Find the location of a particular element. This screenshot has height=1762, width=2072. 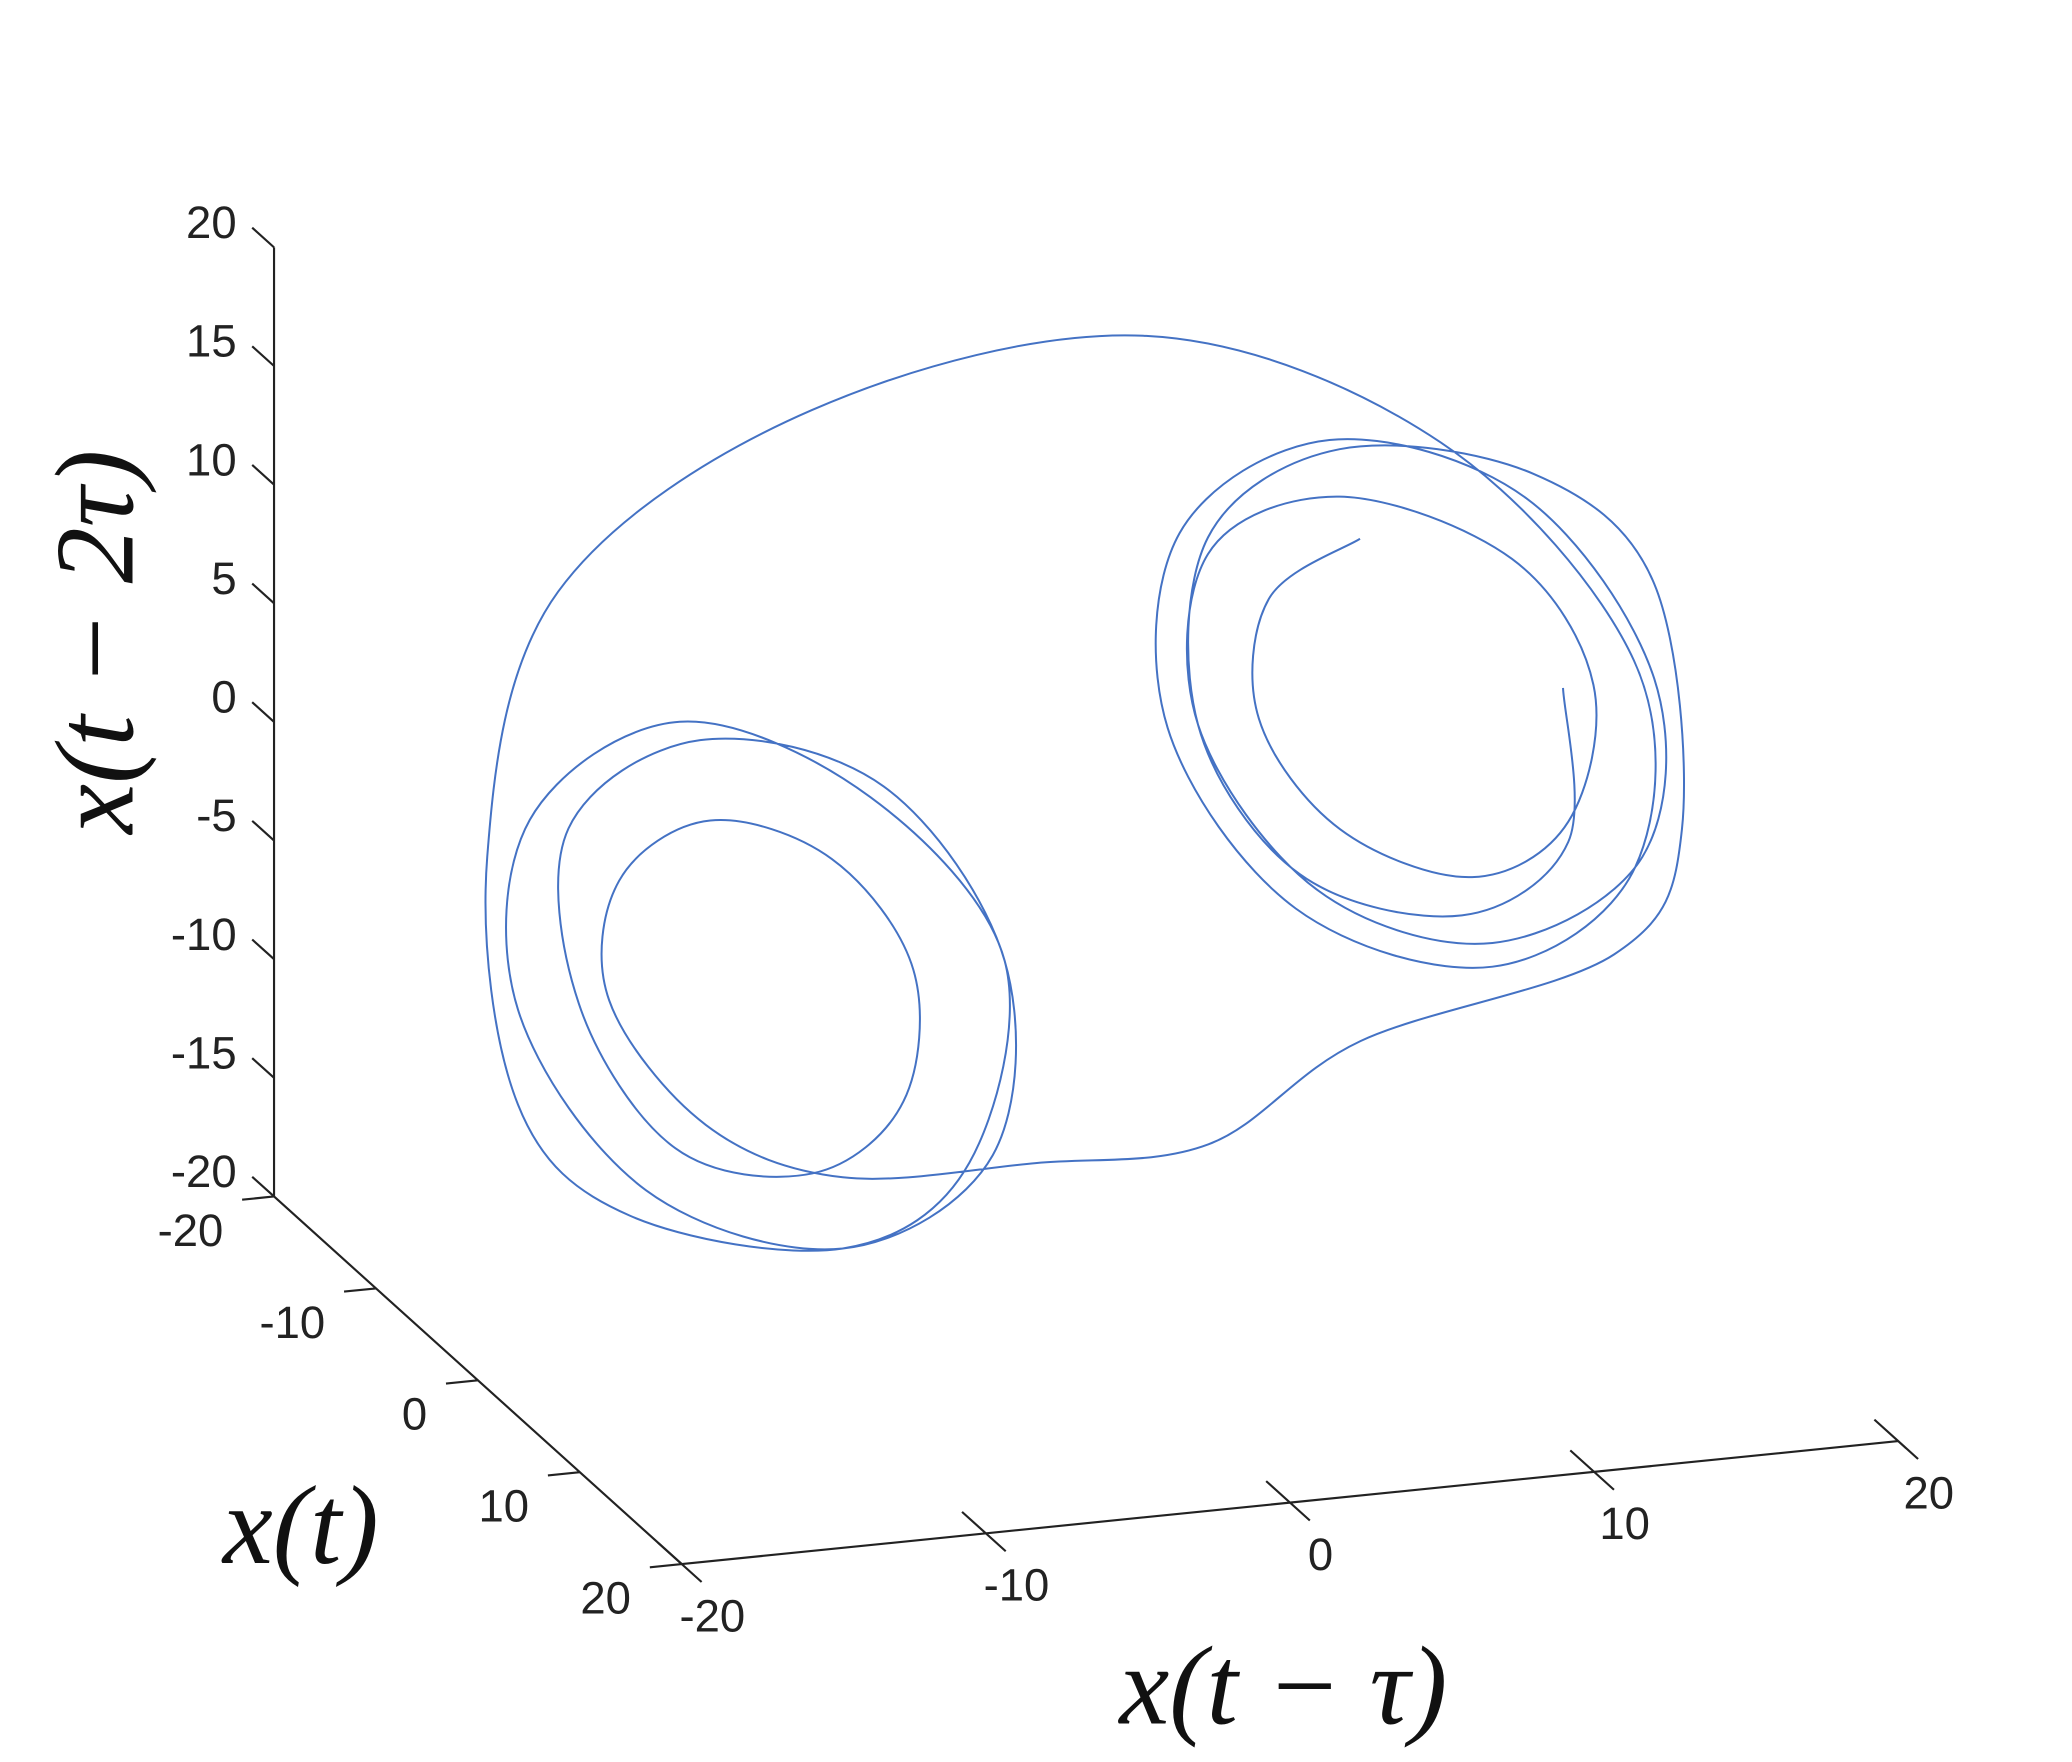

y-axis-label: x(t − τ) is located at coordinates (1282, 1687).